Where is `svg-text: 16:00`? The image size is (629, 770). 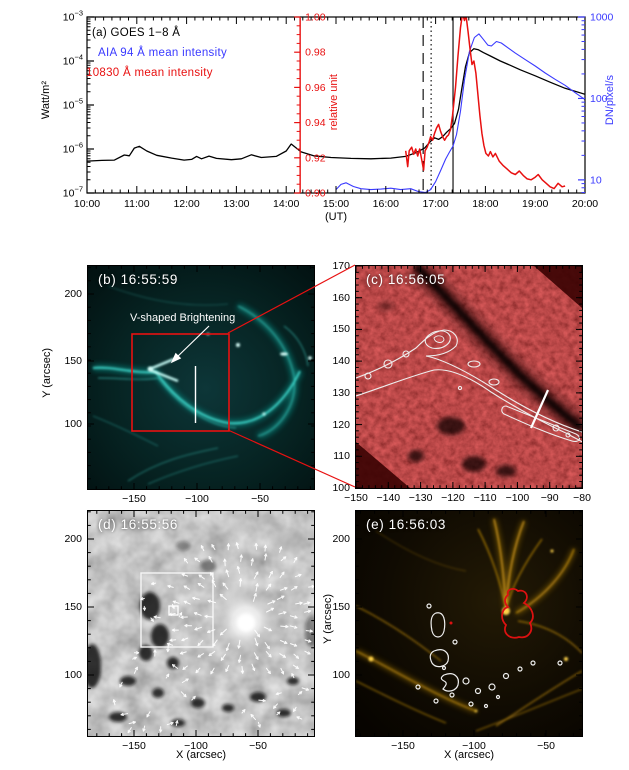 svg-text: 16:00 is located at coordinates (386, 204).